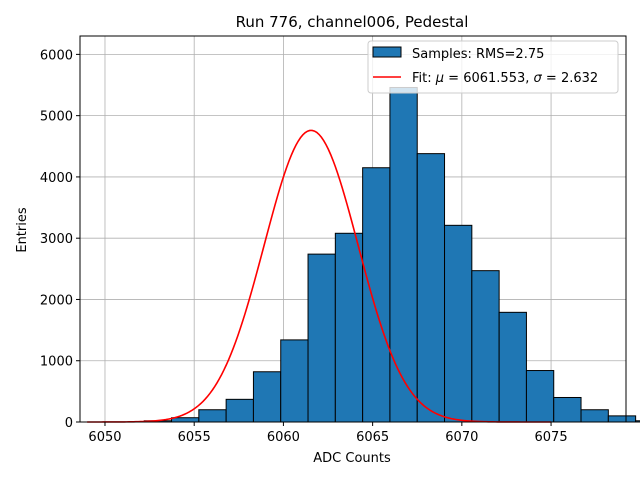  What do you see at coordinates (579, 78) in the screenshot?
I see `legend-fit-sigma-value: 2.632` at bounding box center [579, 78].